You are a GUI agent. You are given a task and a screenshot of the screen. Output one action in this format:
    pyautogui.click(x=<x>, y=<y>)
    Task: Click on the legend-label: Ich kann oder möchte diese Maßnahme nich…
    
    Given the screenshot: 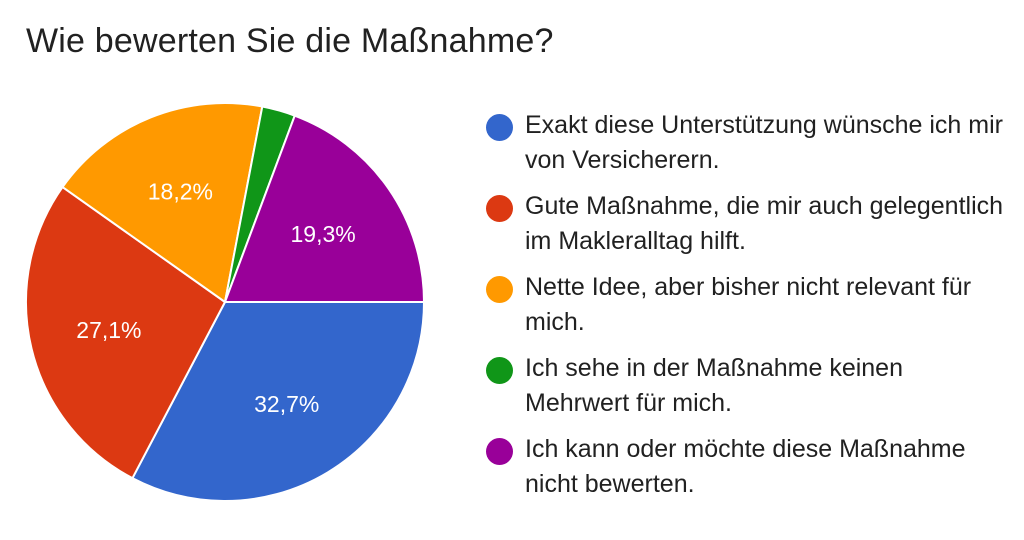 What is the action you would take?
    pyautogui.click(x=745, y=466)
    